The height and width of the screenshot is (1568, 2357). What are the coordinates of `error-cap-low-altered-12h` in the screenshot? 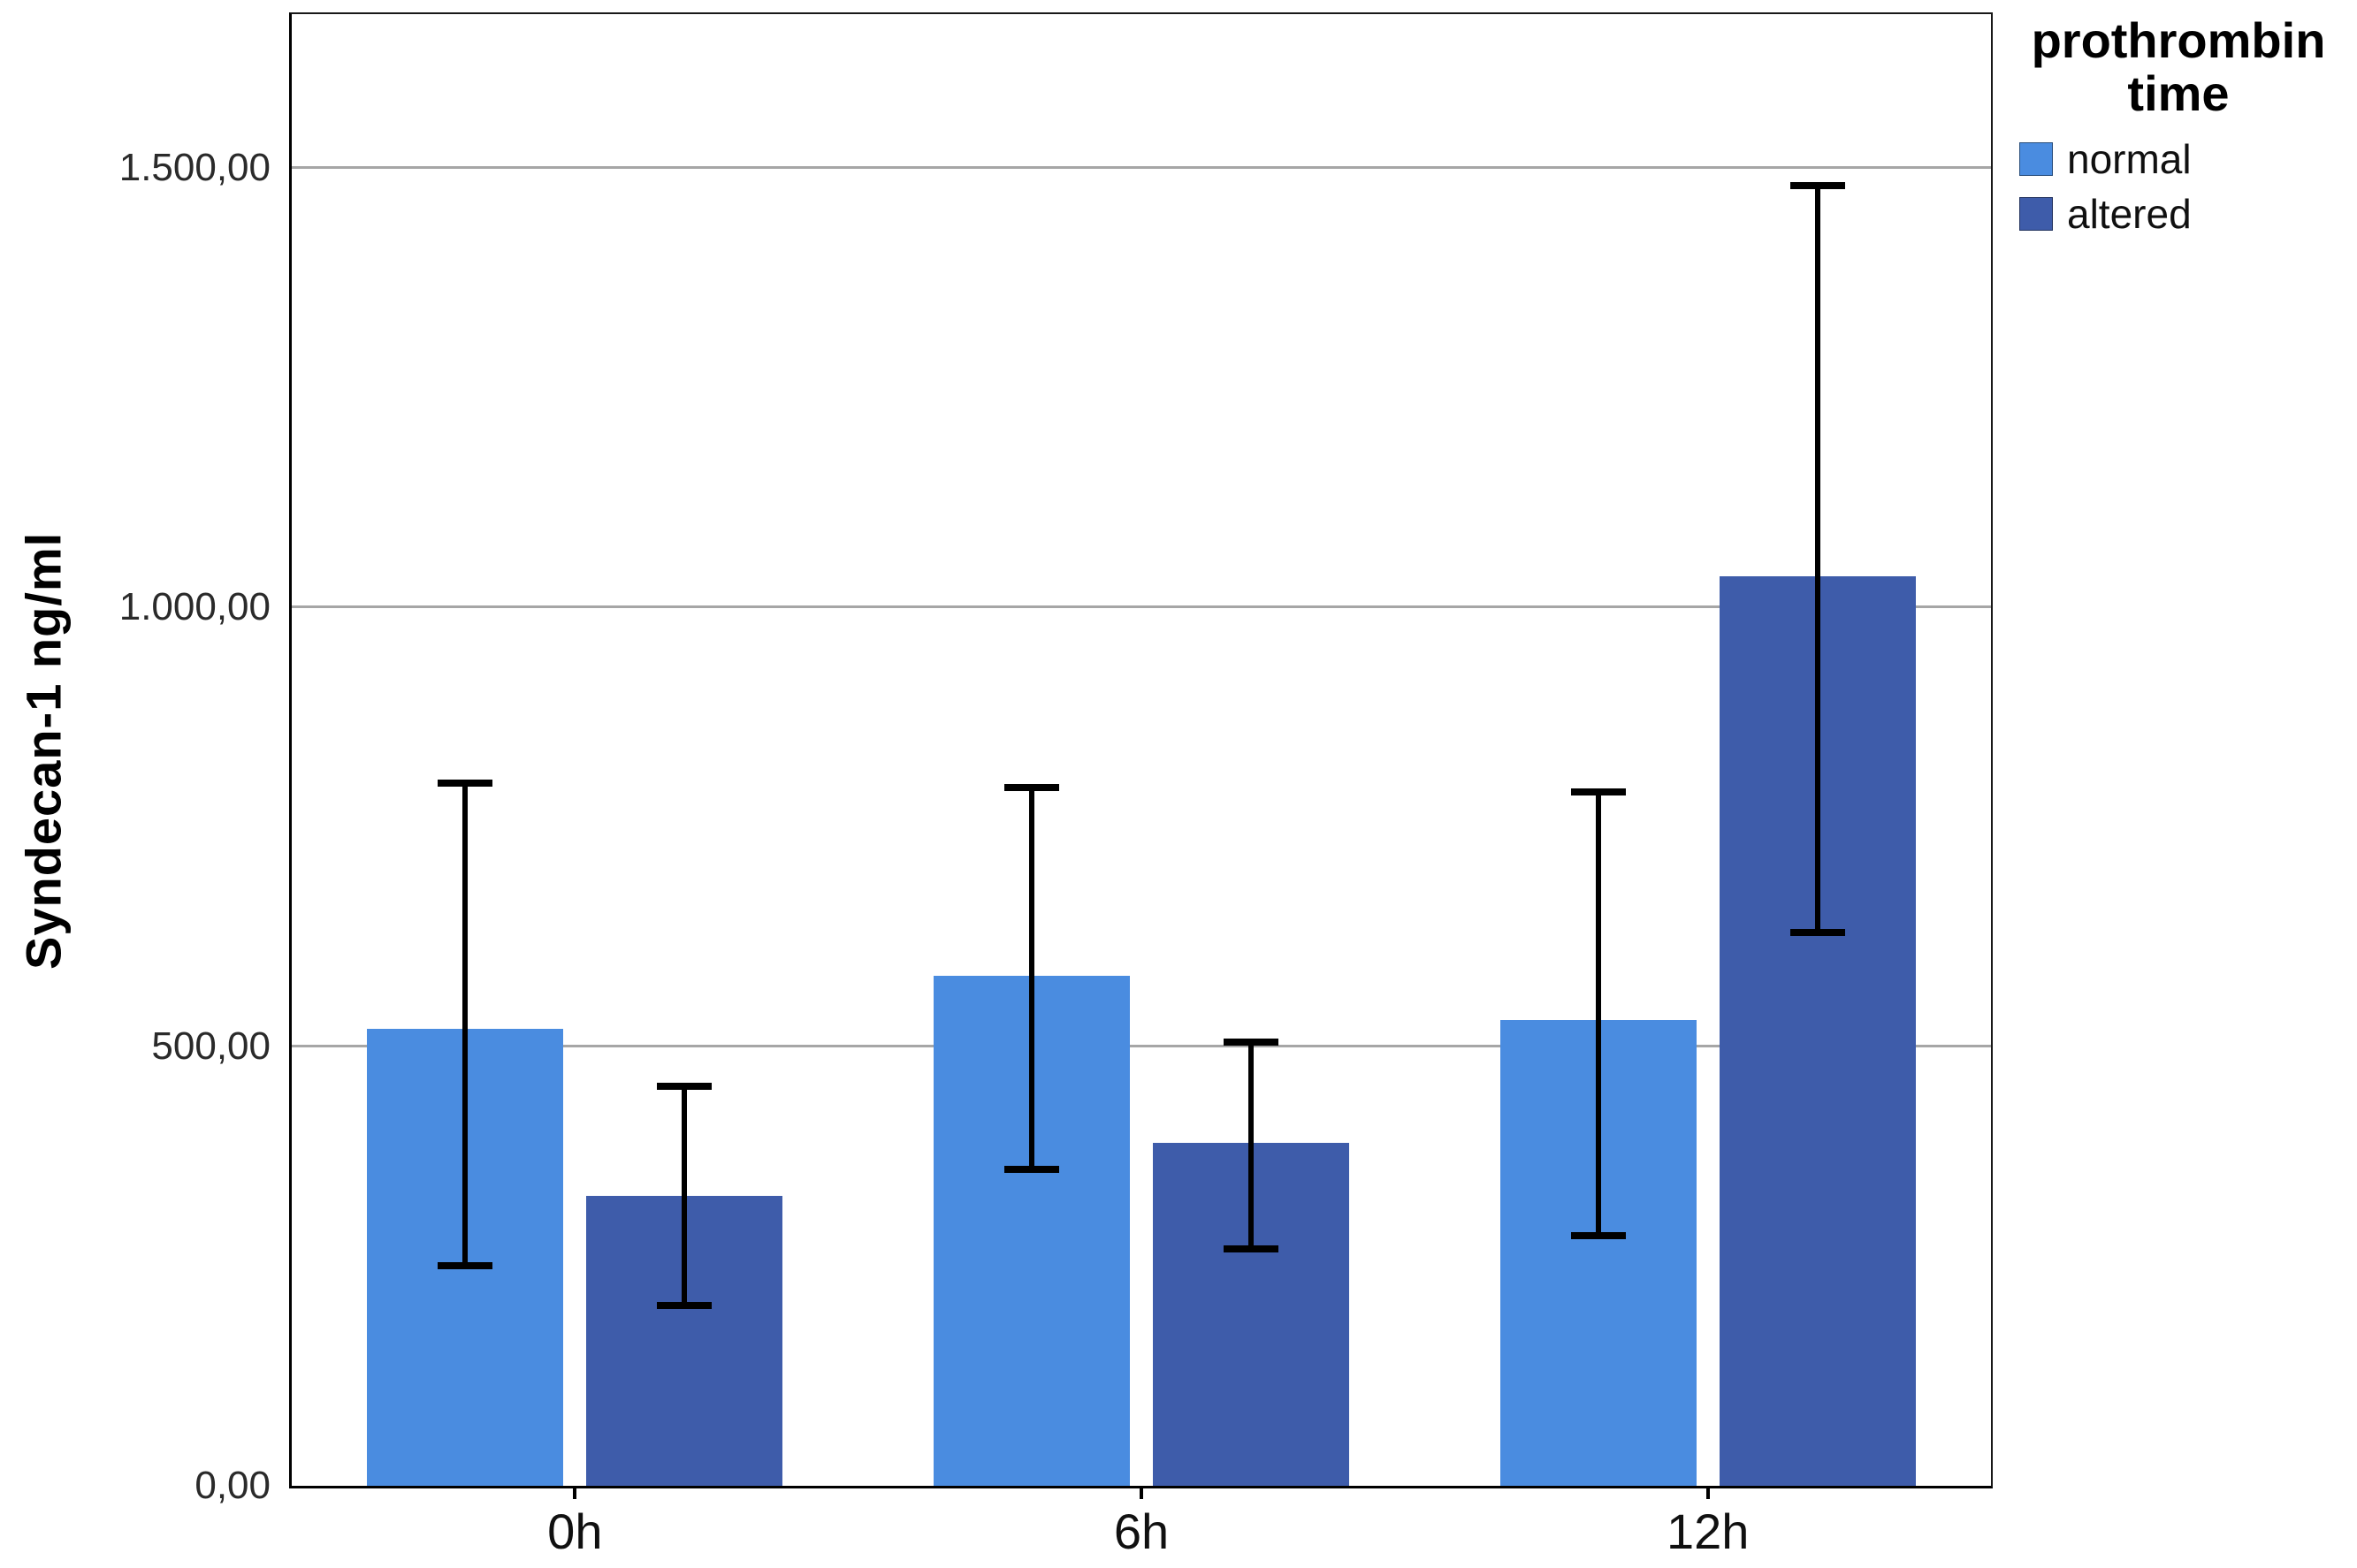 It's located at (1817, 932).